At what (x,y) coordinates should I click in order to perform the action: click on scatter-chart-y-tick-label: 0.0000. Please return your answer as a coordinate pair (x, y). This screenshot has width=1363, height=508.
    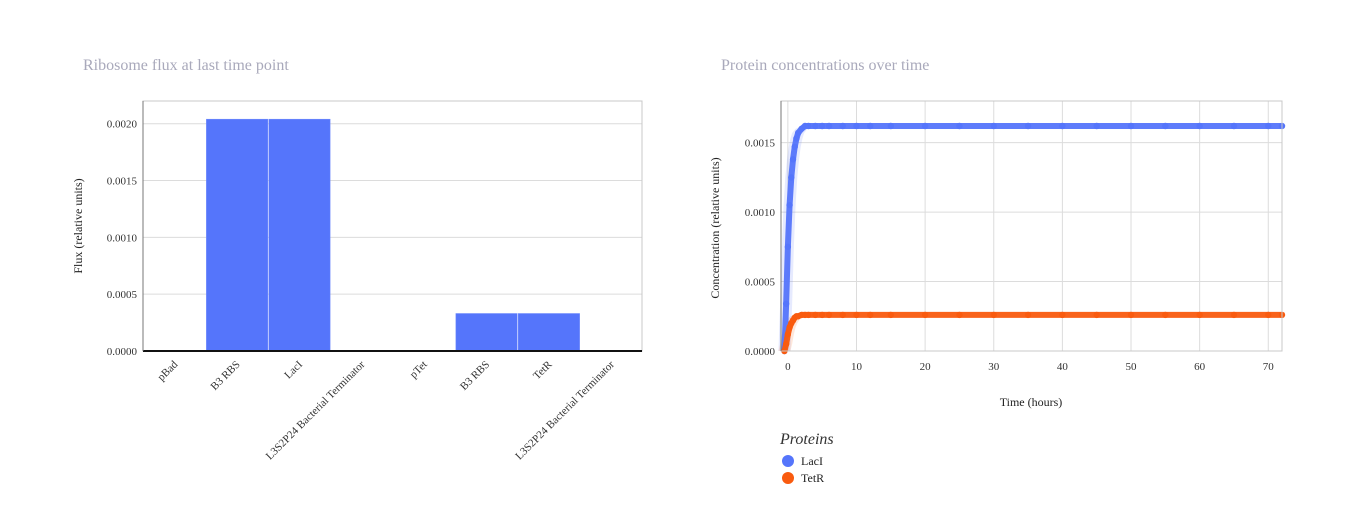
    Looking at the image, I should click on (760, 352).